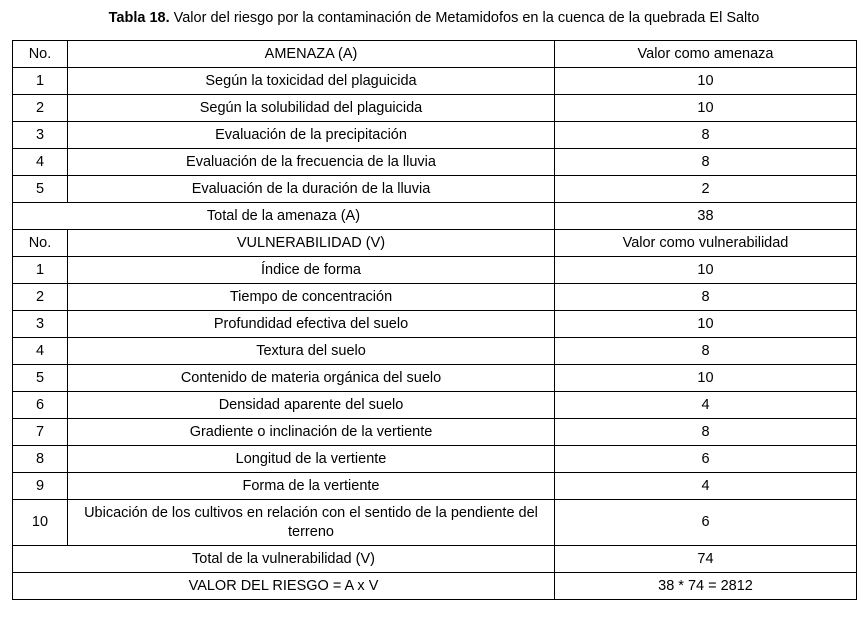 The image size is (868, 622). I want to click on vulnerabilidad-total-label: Total de la vulnerabilidad (V), so click(283, 559).